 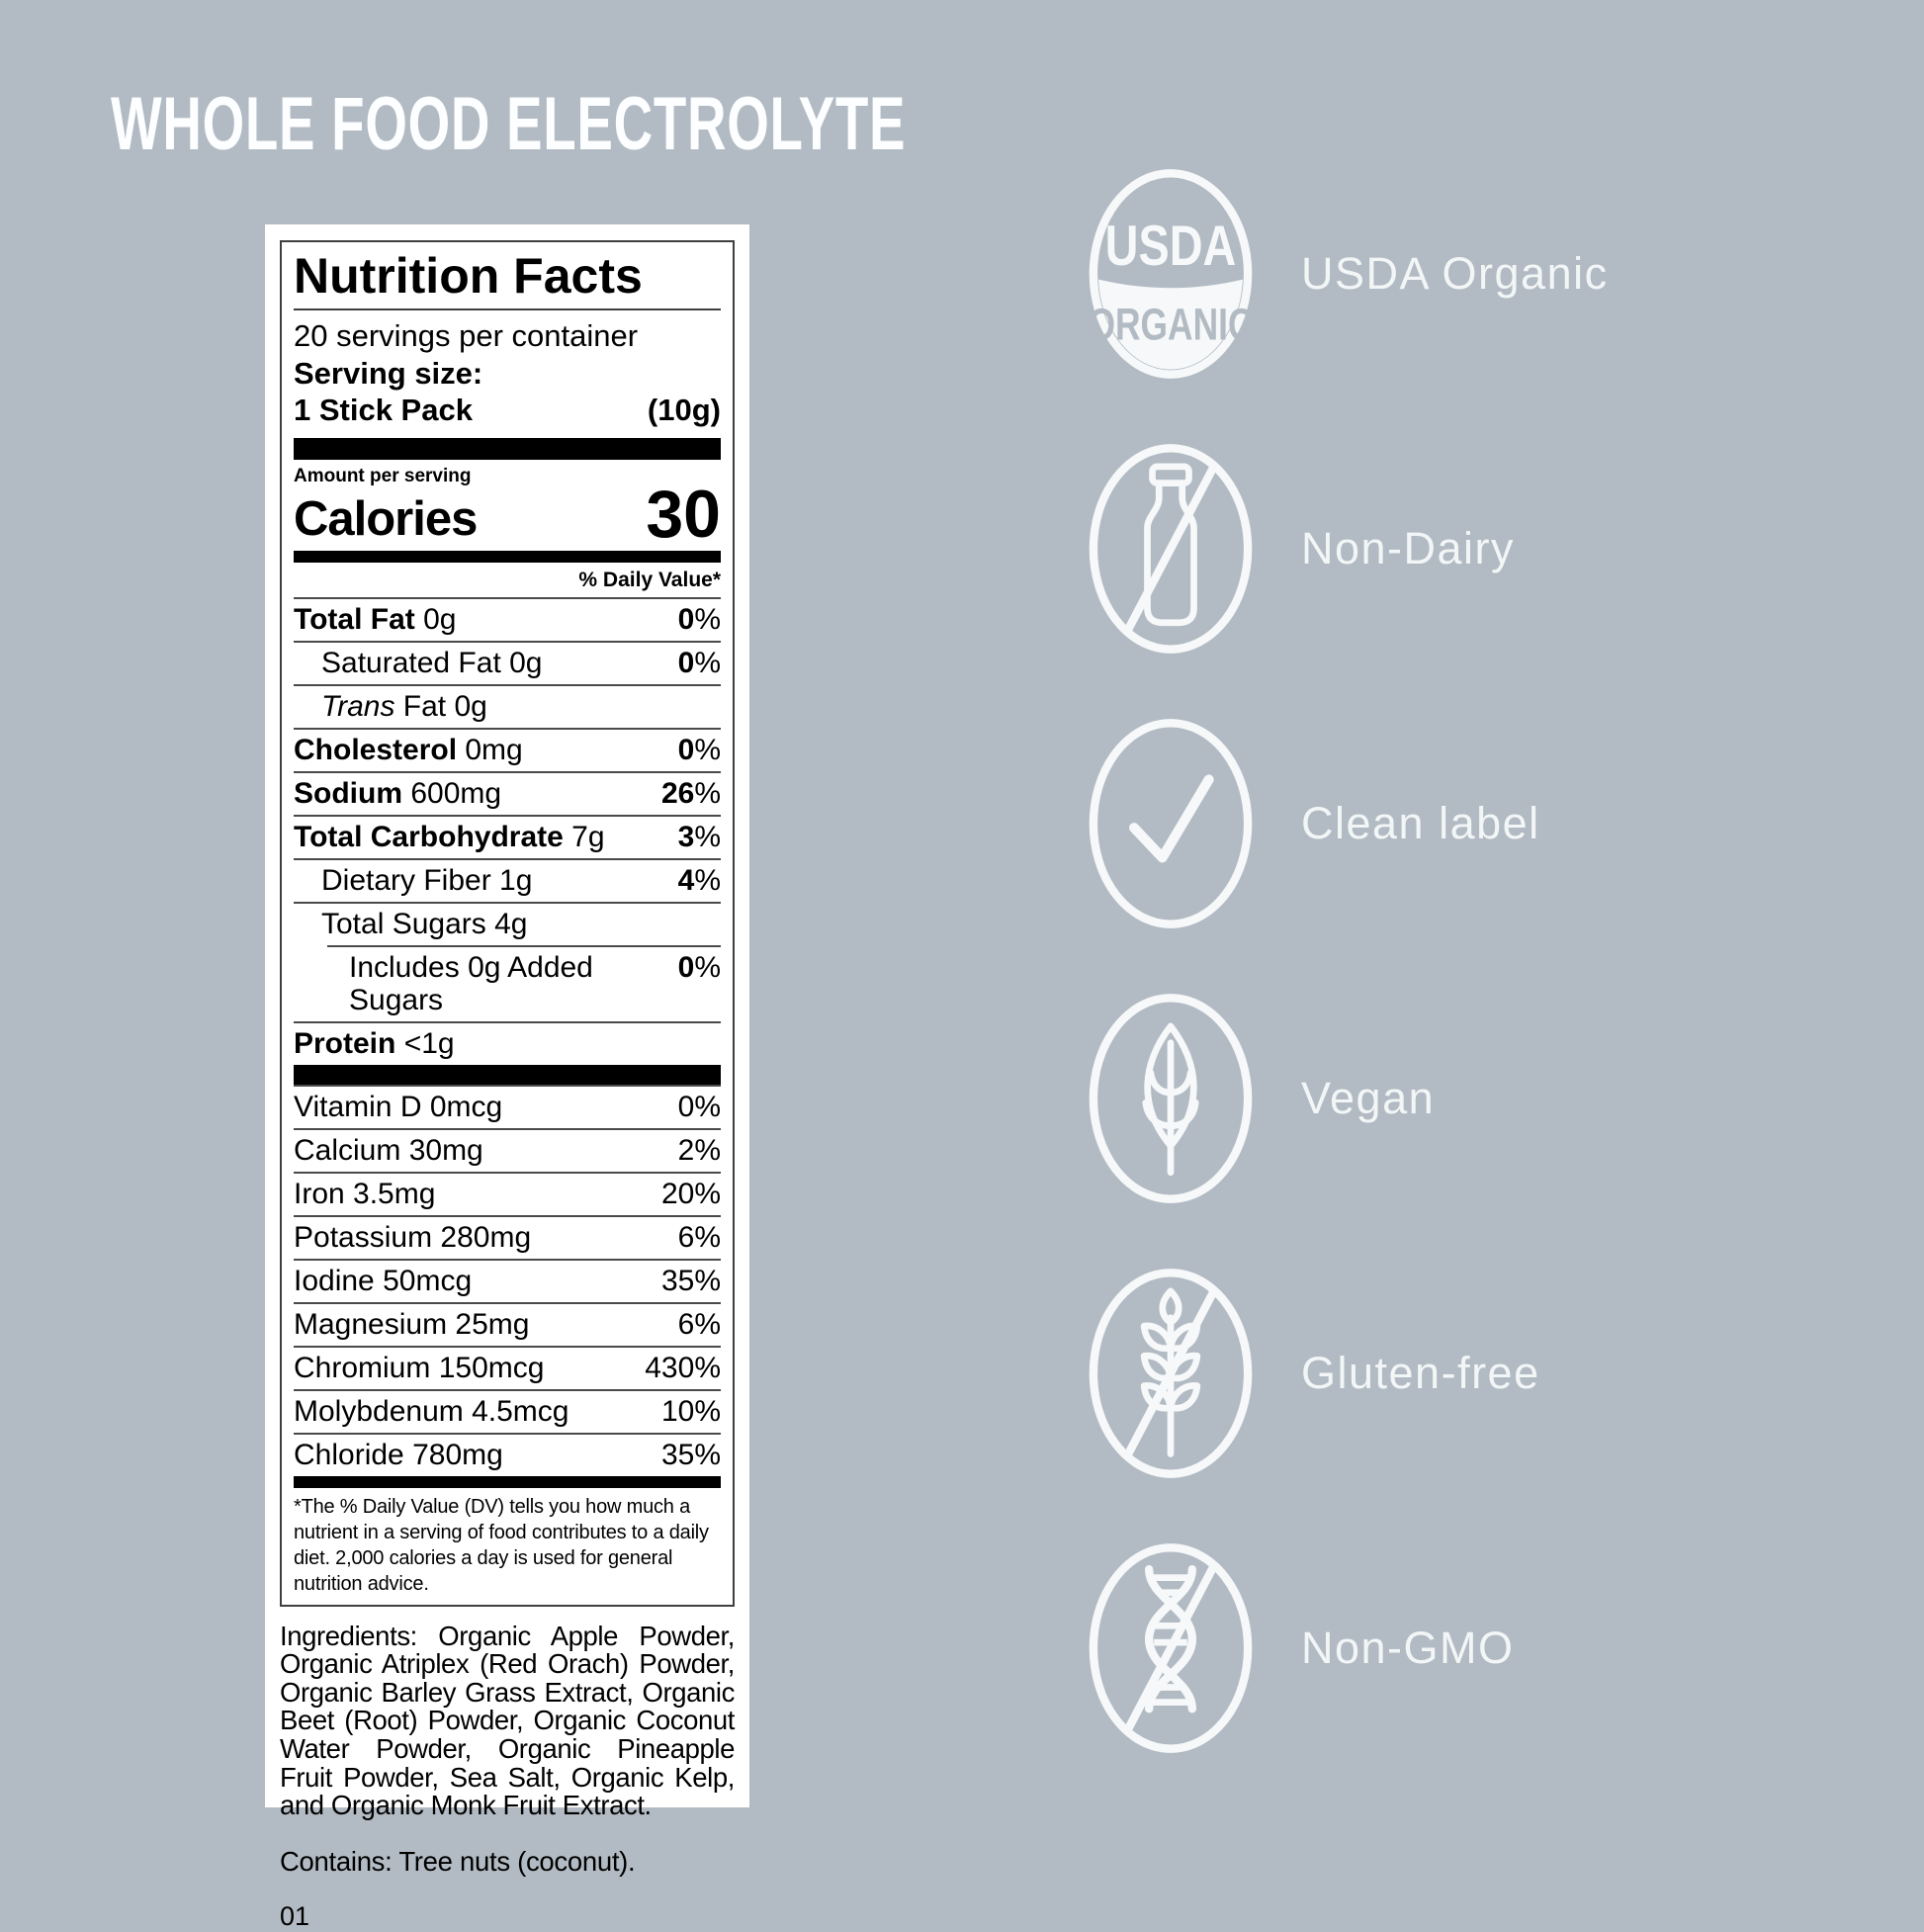 I want to click on daily-value: 20%, so click(x=690, y=1193).